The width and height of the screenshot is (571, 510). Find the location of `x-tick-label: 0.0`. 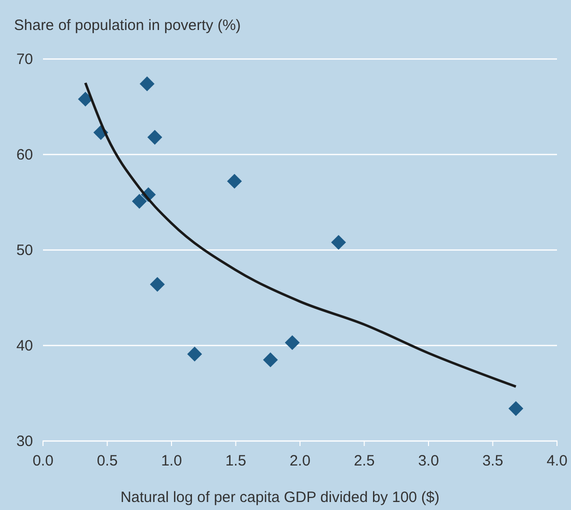

x-tick-label: 0.0 is located at coordinates (43, 461).